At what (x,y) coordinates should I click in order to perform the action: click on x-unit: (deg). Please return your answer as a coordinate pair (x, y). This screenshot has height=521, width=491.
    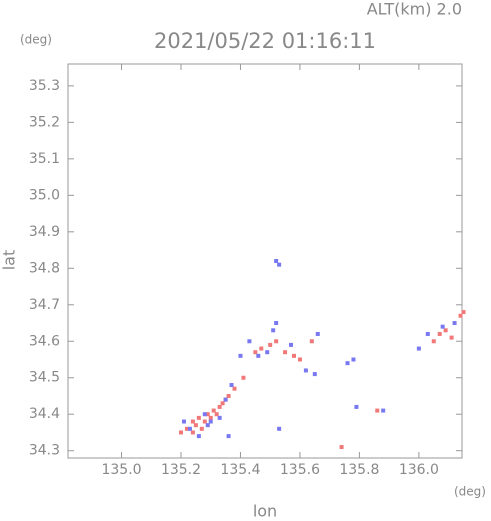
    Looking at the image, I should click on (470, 492).